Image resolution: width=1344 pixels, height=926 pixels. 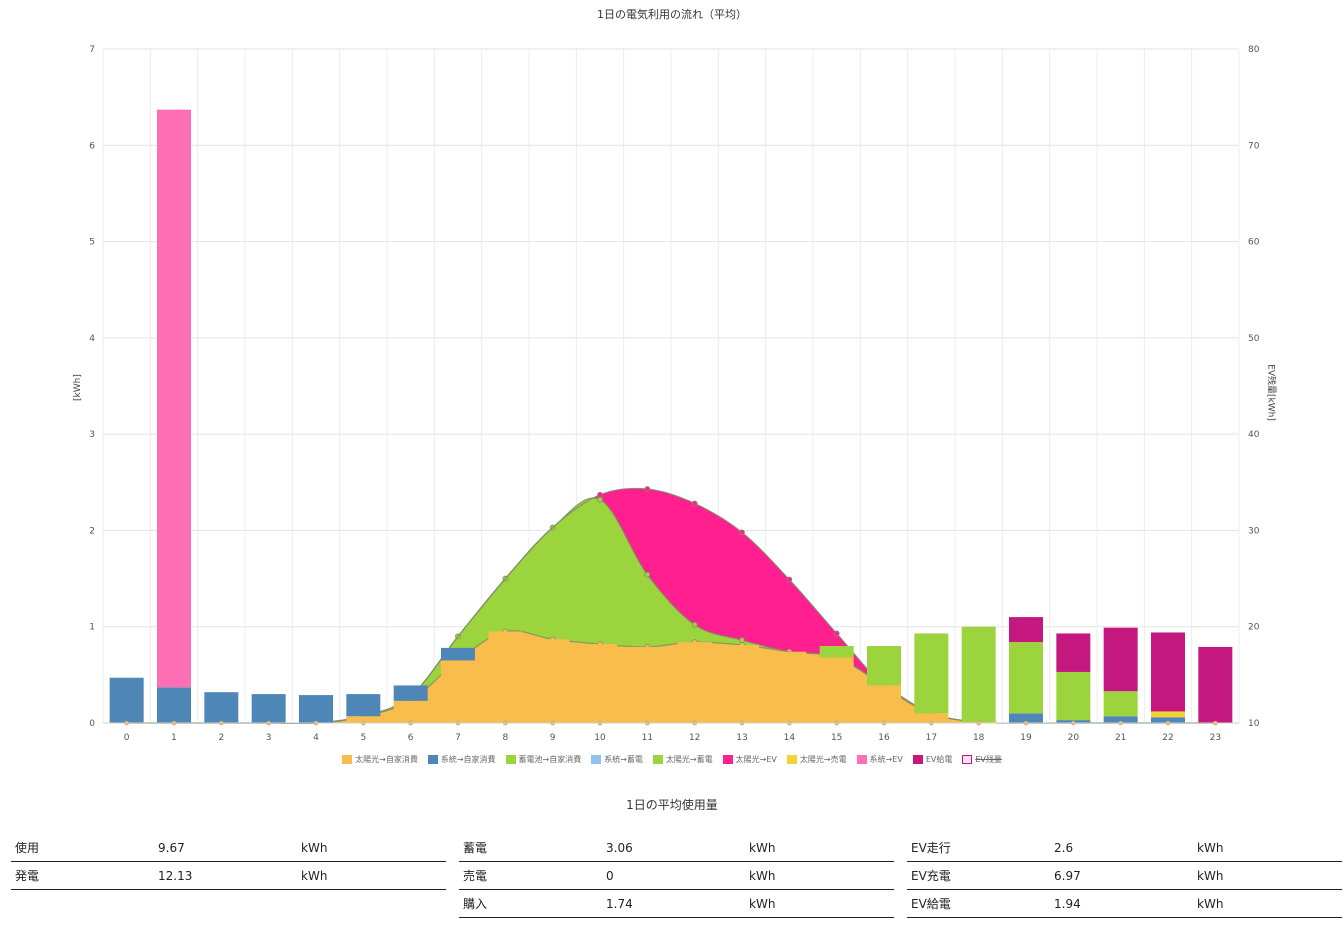 What do you see at coordinates (269, 738) in the screenshot?
I see `x-tick-label: 3` at bounding box center [269, 738].